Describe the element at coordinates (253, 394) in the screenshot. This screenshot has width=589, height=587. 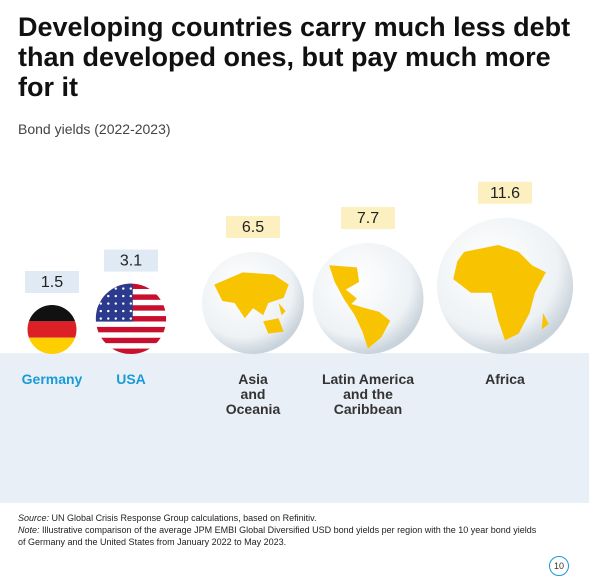
I see `category-label: Asia and Oceania` at that location.